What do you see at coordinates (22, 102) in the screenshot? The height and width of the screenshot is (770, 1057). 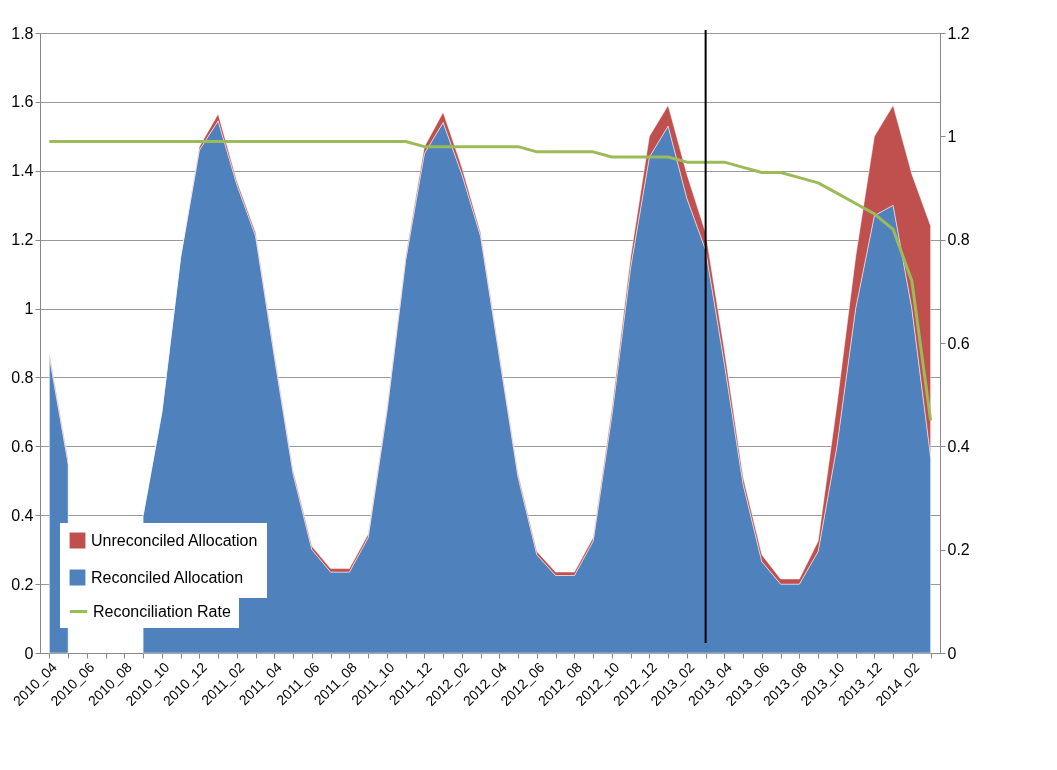 I see `y-tick-label: 1.6` at bounding box center [22, 102].